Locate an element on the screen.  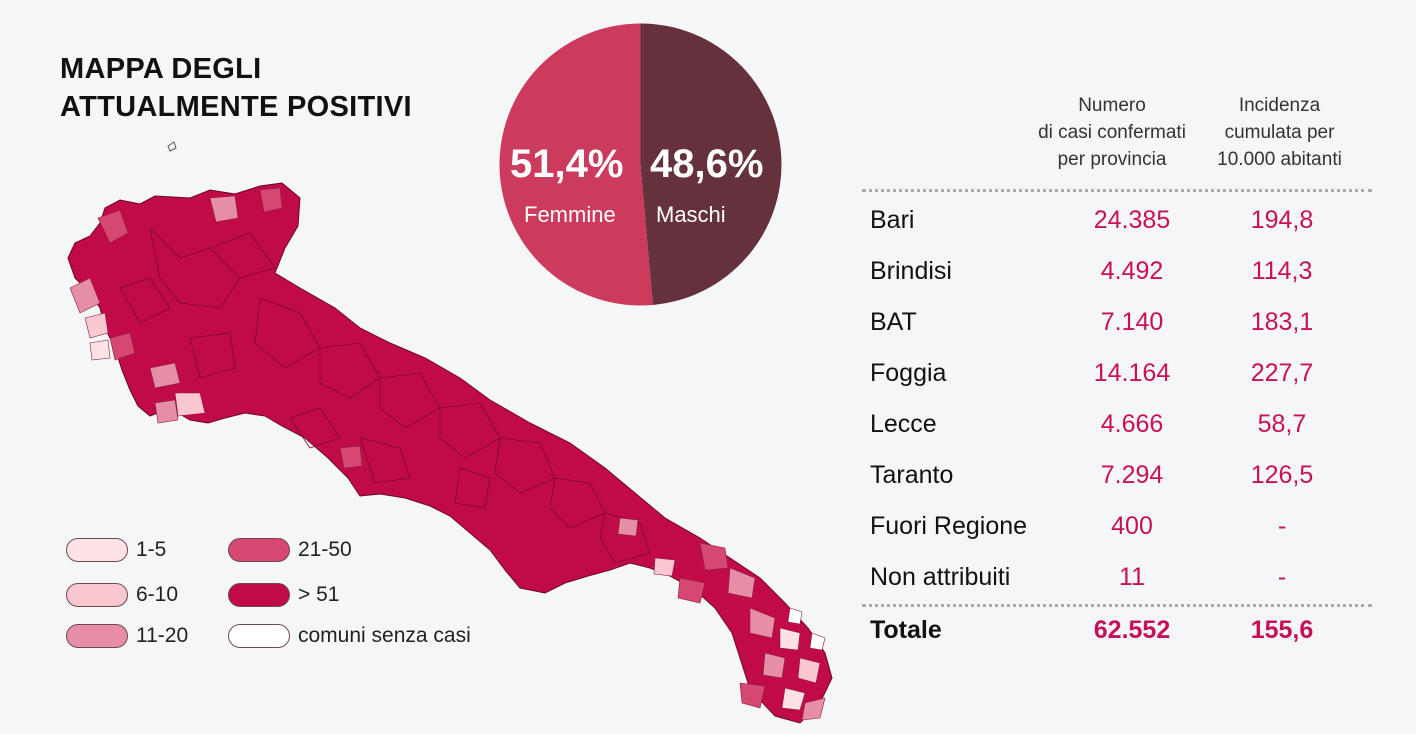
pie-slice-femmine is located at coordinates (576, 164).